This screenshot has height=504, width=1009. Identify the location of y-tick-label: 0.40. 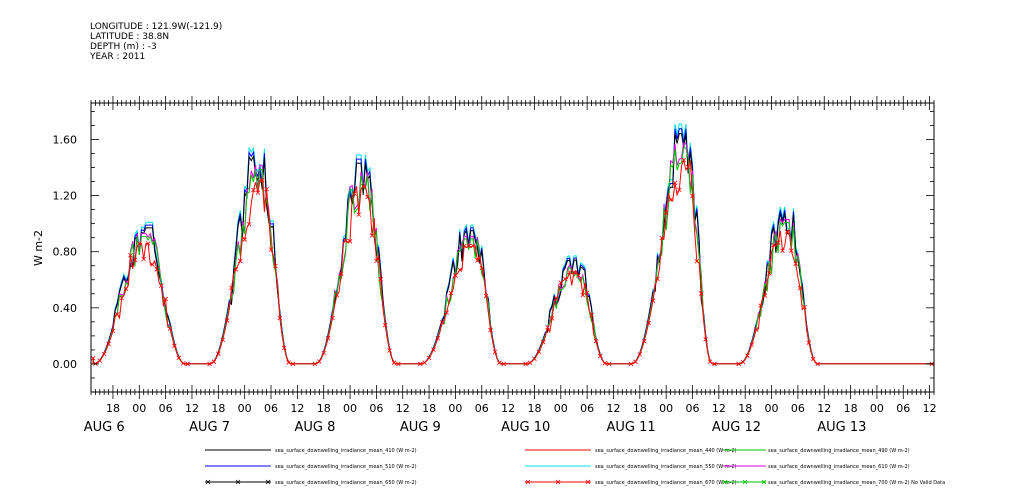
(65, 308).